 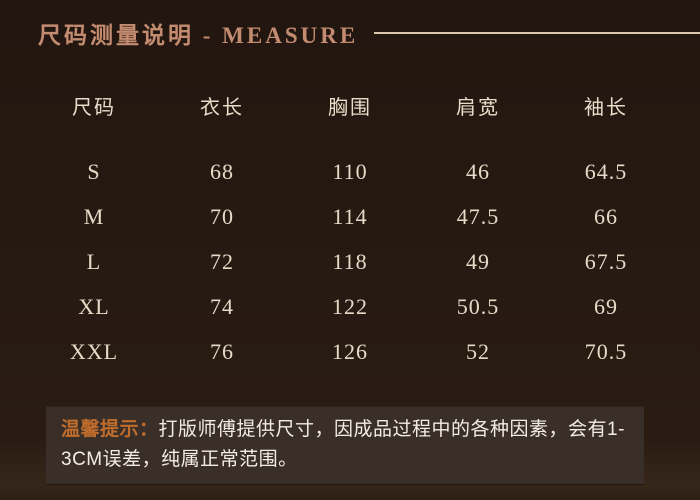 I want to click on size-label-cell: S, so click(x=94, y=171).